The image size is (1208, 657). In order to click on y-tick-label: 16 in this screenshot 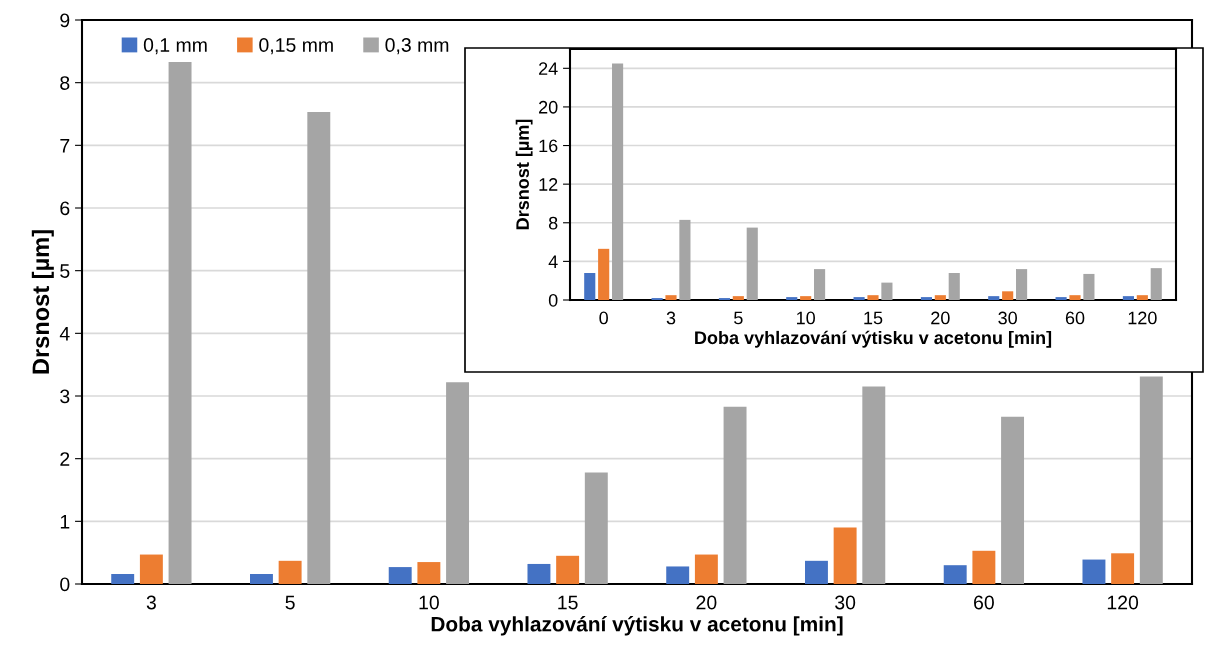, I will do `click(548, 146)`.